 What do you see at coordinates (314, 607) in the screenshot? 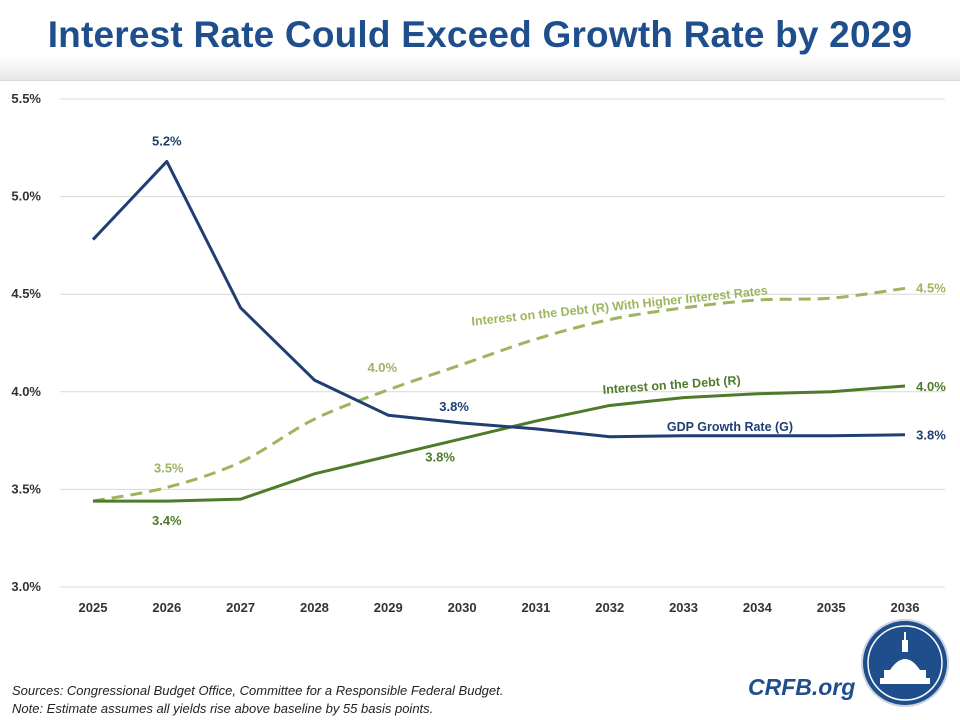
I see `x-tick-label: 2028` at bounding box center [314, 607].